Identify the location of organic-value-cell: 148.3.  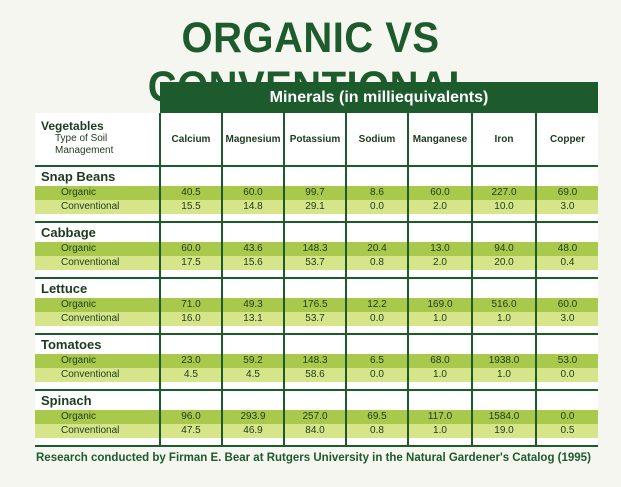
(314, 249).